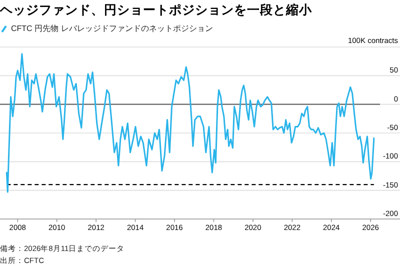  I want to click on chart-title: ヘッジファンド、円ショートポジションを一段と縮小, so click(156, 9).